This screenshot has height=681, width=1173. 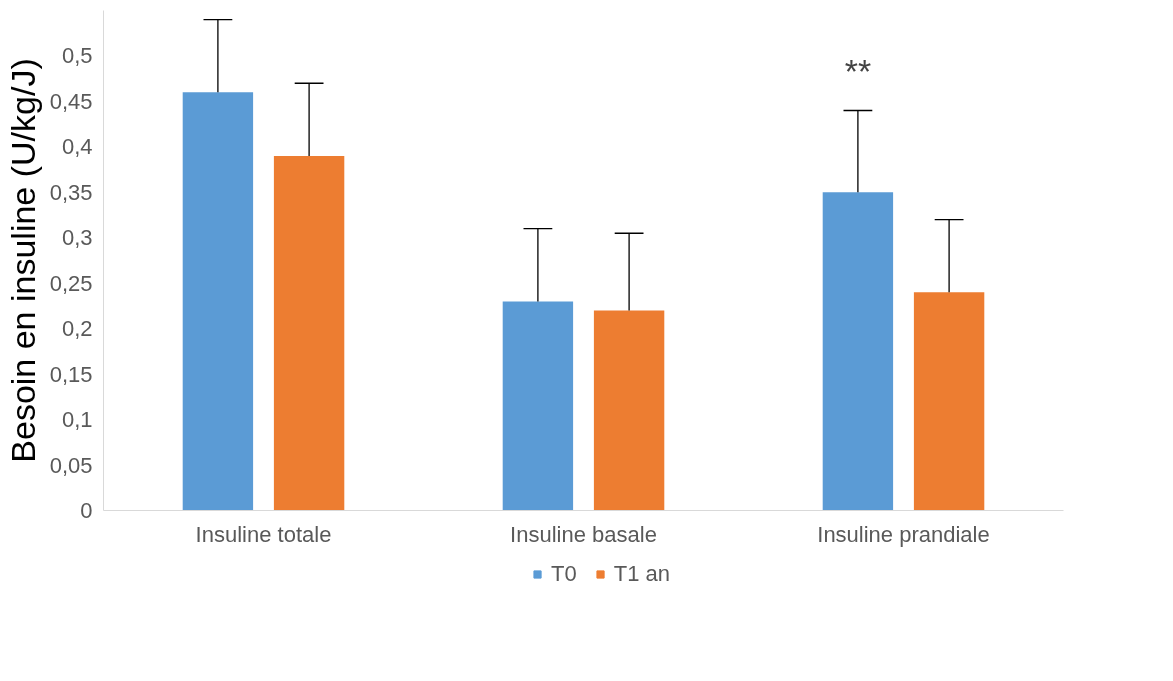 I want to click on x-tick-label: Insuline prandiale, so click(x=903, y=534).